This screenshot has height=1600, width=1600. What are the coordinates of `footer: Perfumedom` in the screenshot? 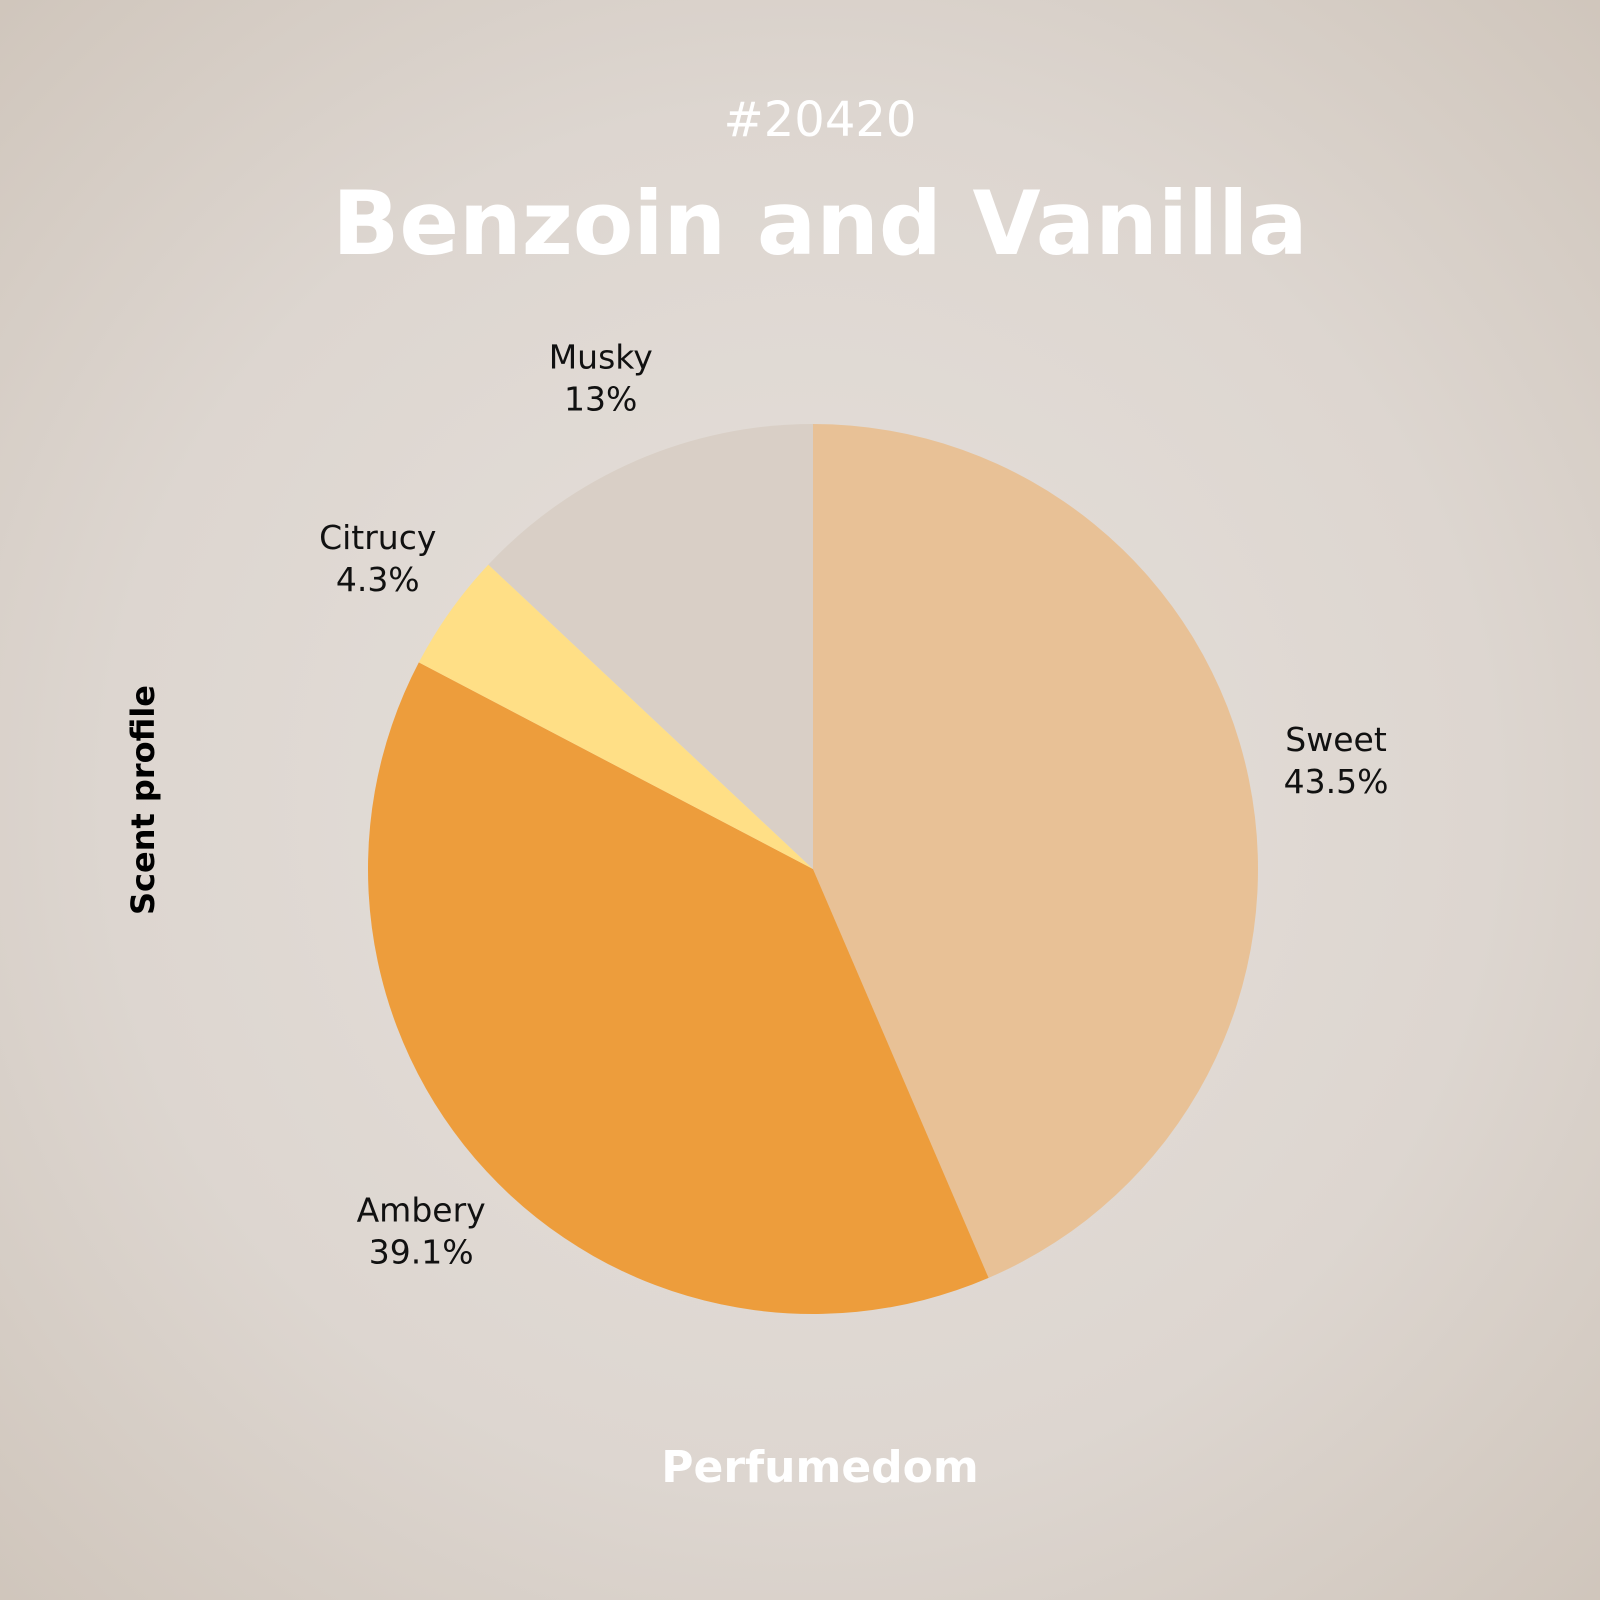 It's located at (820, 1467).